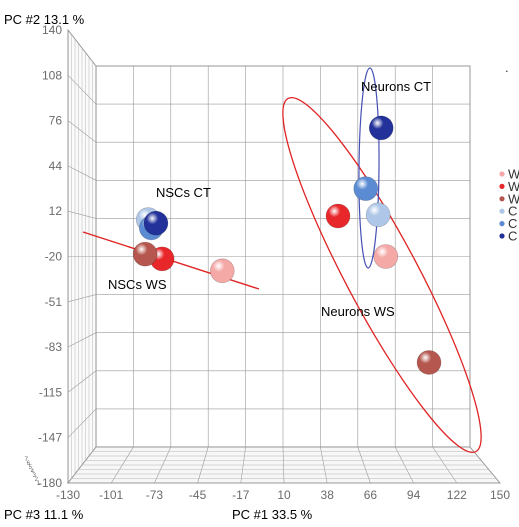  What do you see at coordinates (50, 438) in the screenshot?
I see `y-tick-label: -147` at bounding box center [50, 438].